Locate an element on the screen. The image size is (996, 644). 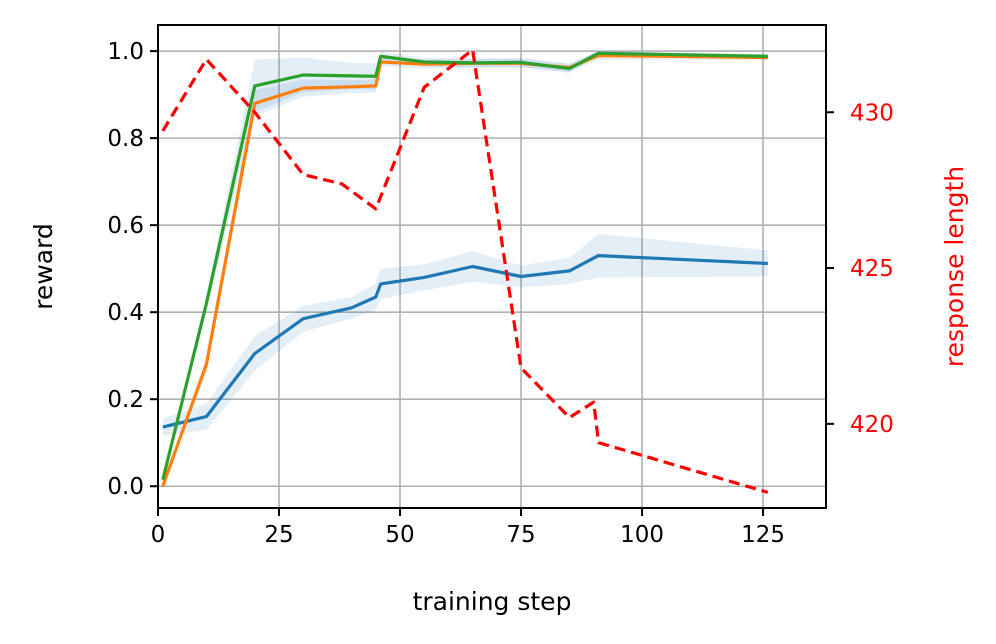
y-tick-label: 0.8 is located at coordinates (125, 139).